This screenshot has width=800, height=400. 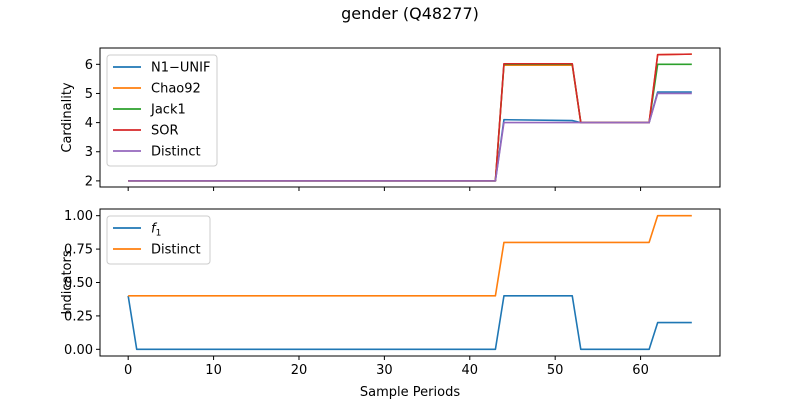 What do you see at coordinates (89, 181) in the screenshot?
I see `y-tick-label-top-0: 2` at bounding box center [89, 181].